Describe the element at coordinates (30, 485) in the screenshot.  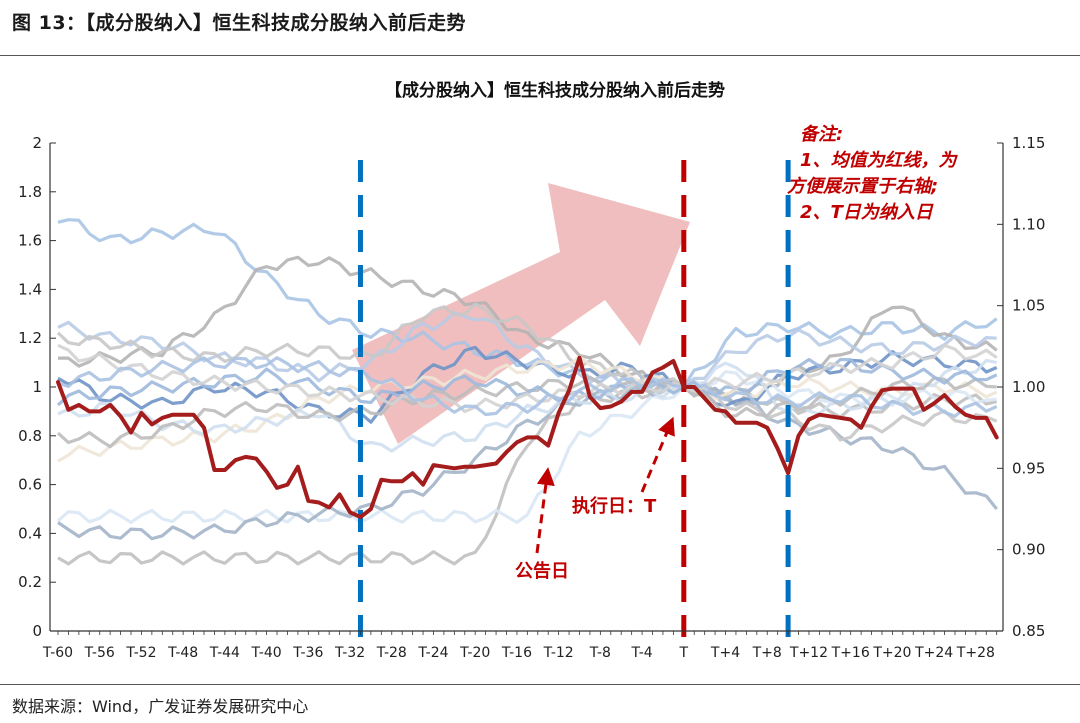
I see `left-tick-label: 0.6` at that location.